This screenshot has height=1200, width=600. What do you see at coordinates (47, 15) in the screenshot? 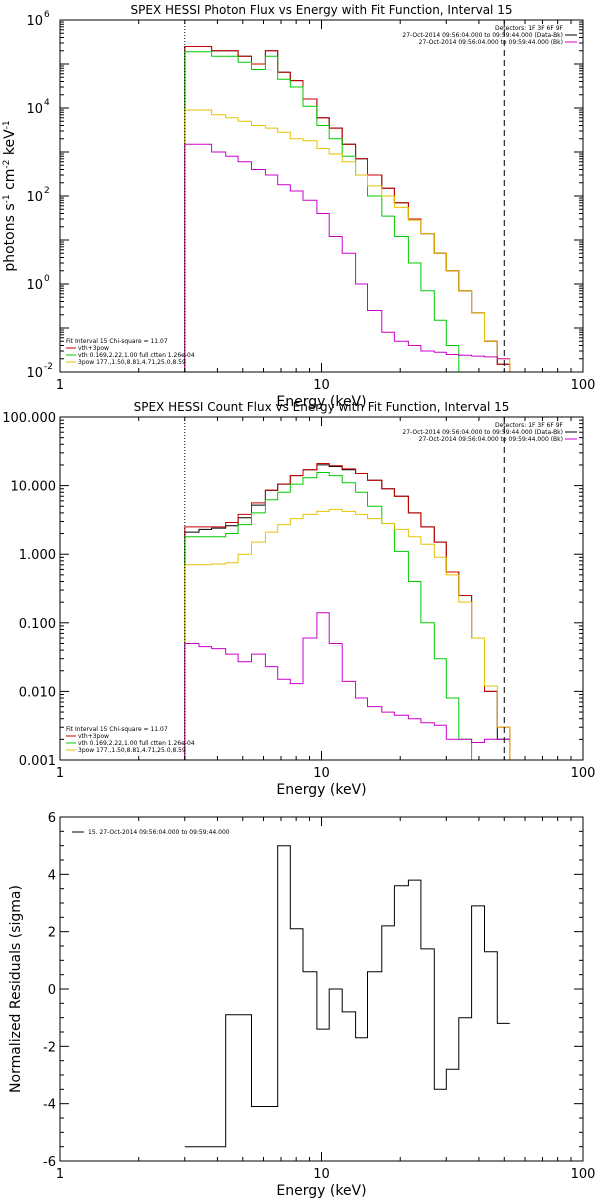
I see `y-tick-exponent: 6` at bounding box center [47, 15].